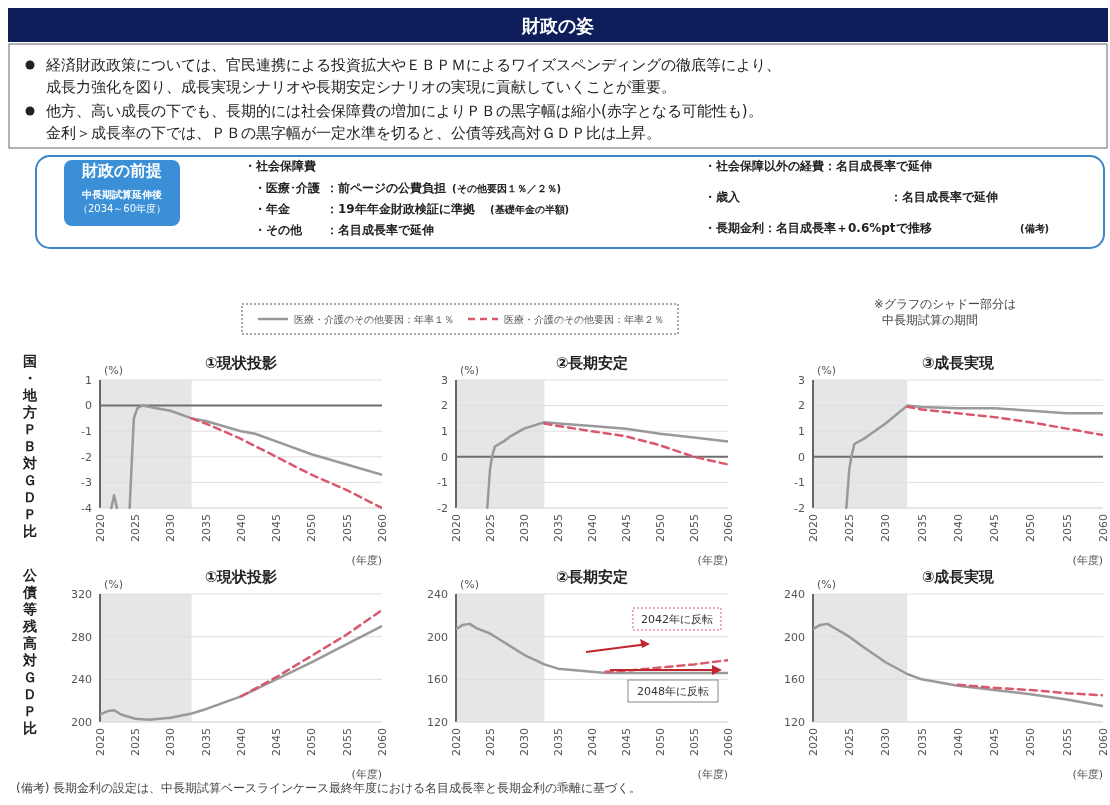 The height and width of the screenshot is (805, 1110). I want to click on text: ・歳入, so click(722, 197).